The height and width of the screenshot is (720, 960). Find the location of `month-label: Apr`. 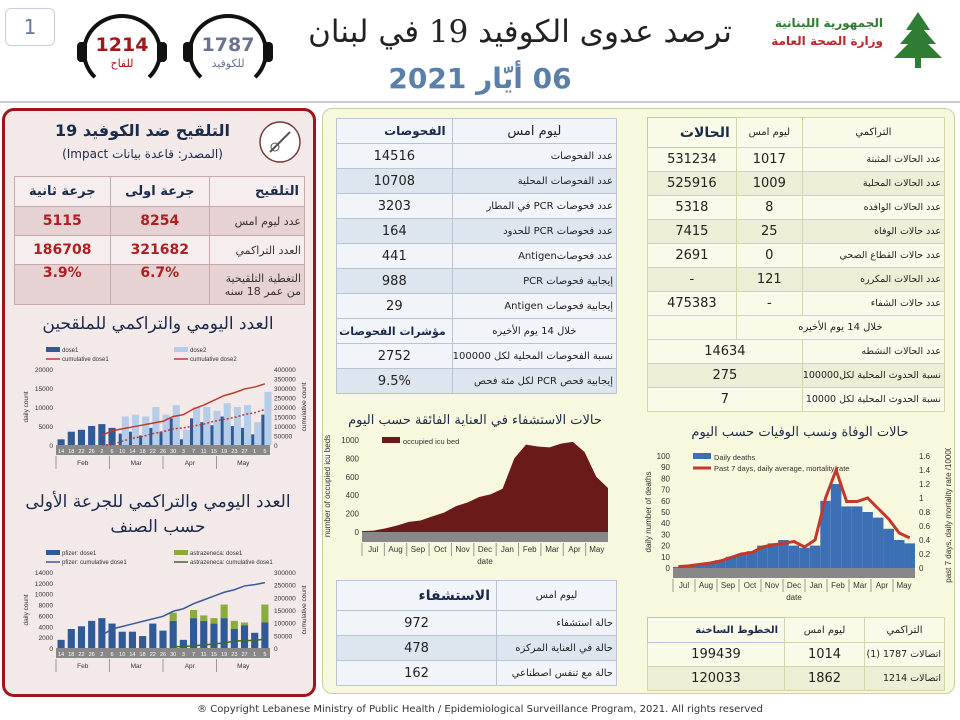

month-label: Apr is located at coordinates (190, 463).